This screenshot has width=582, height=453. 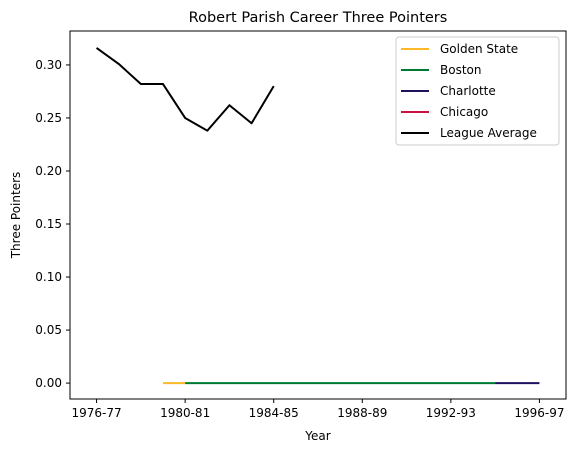 I want to click on y-tick-label: 0.10, so click(x=48, y=277).